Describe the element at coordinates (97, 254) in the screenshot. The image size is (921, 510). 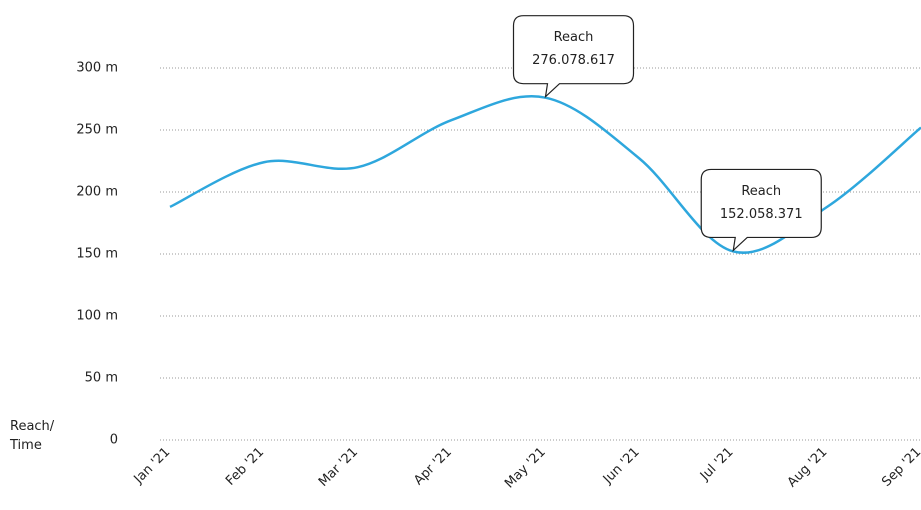
I see `y-tick-label: 150 m` at that location.